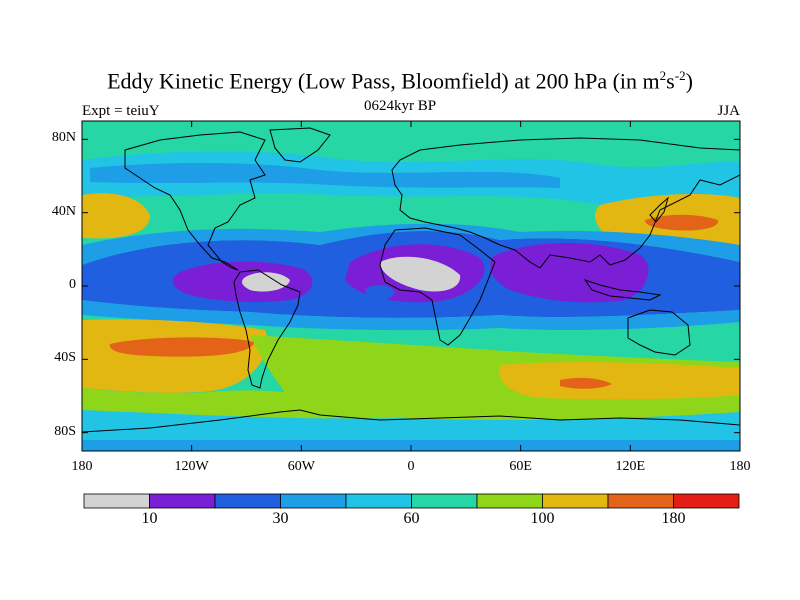 This screenshot has height=600, width=800. Describe the element at coordinates (300, 145) in the screenshot. I see `coast-greenland` at that location.